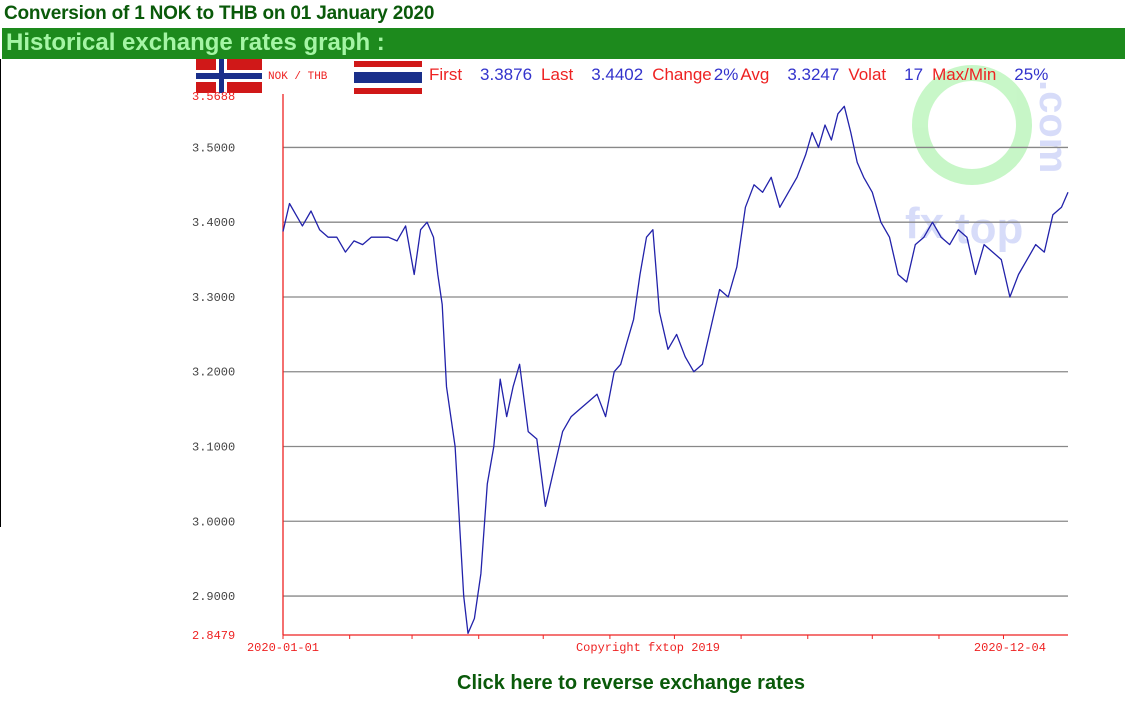  What do you see at coordinates (964, 74) in the screenshot?
I see `stat-label: Max/Min` at bounding box center [964, 74].